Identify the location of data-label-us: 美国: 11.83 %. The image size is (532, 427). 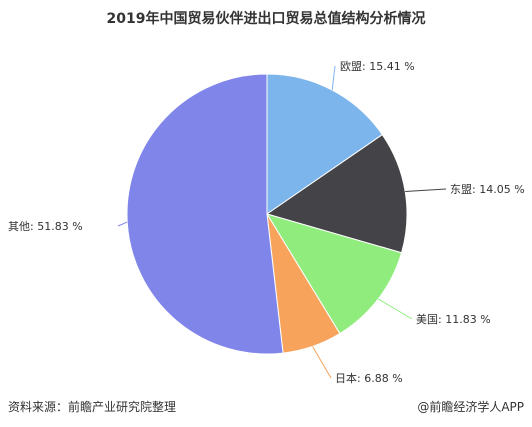
(453, 319).